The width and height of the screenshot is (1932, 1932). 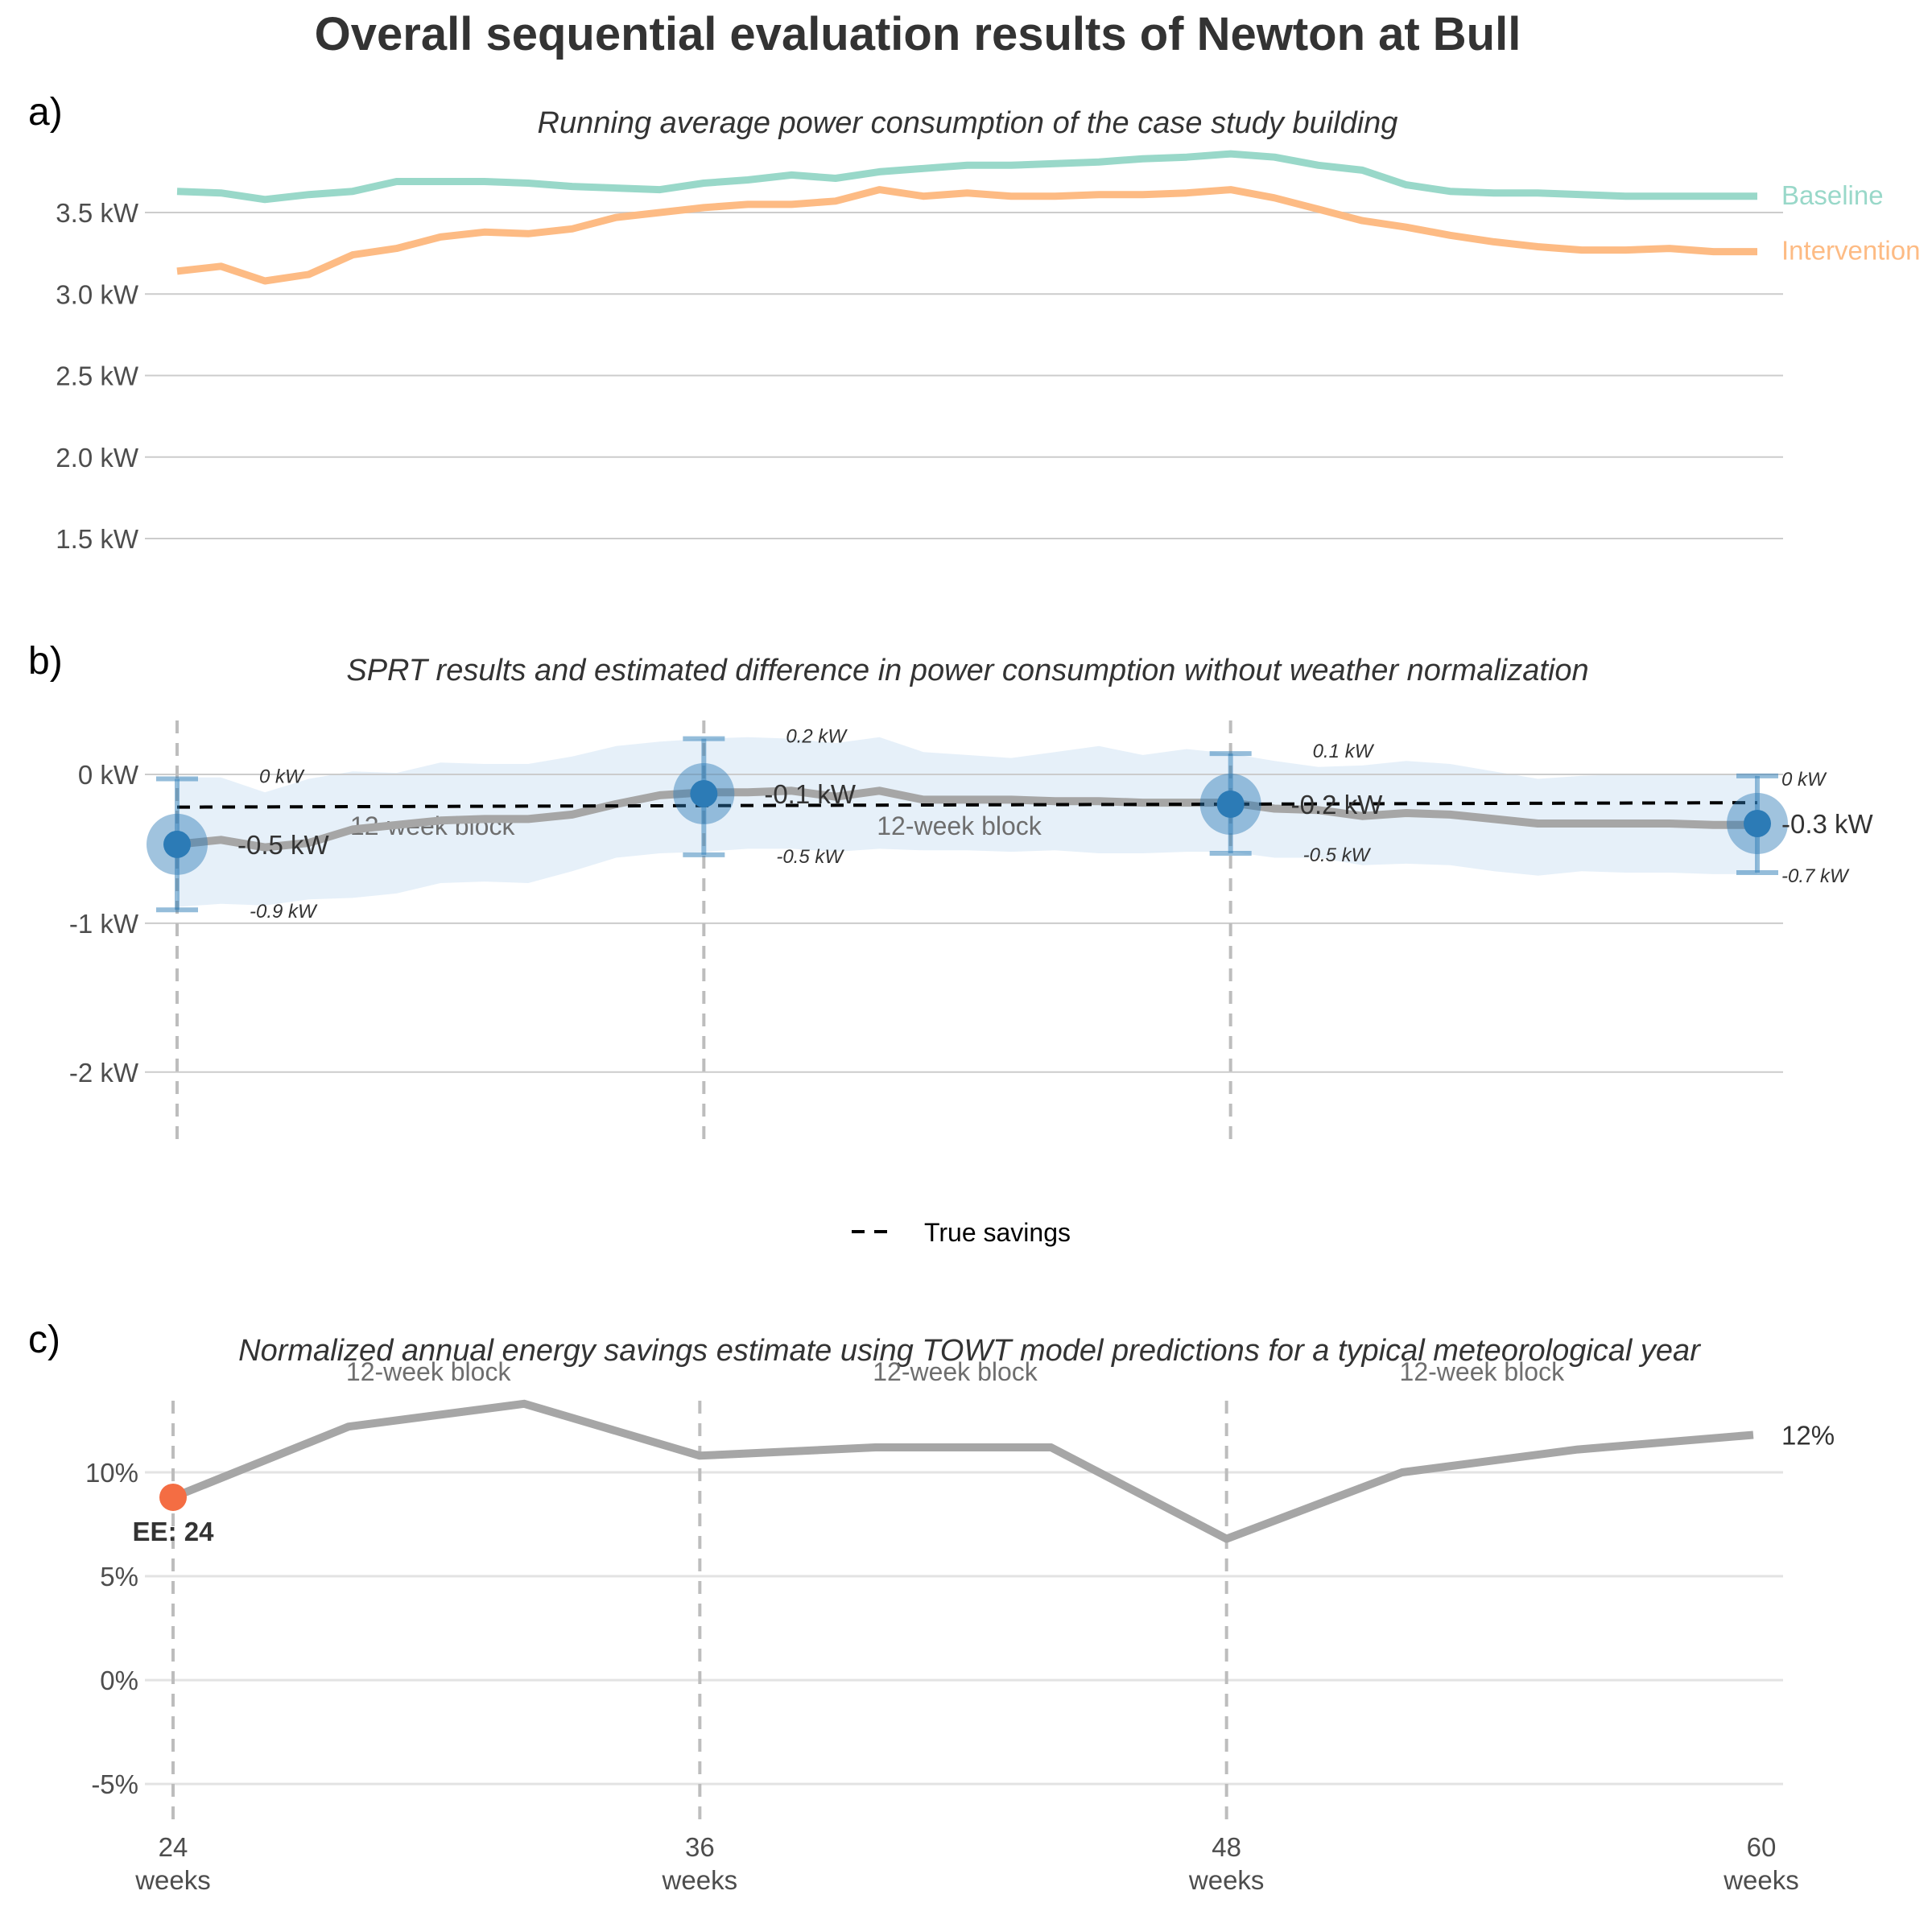 I want to click on y-tick-label: -2 kW, so click(x=104, y=1073).